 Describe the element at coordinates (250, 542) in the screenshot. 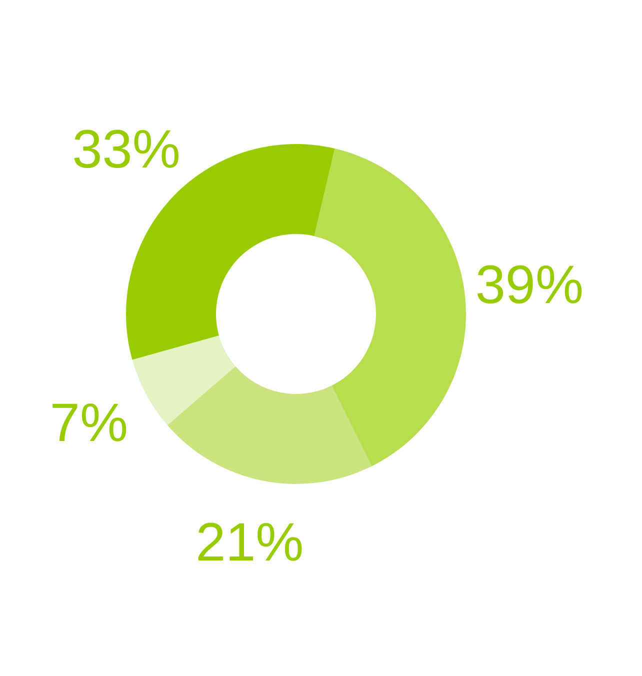

I see `data-label: 21%` at that location.